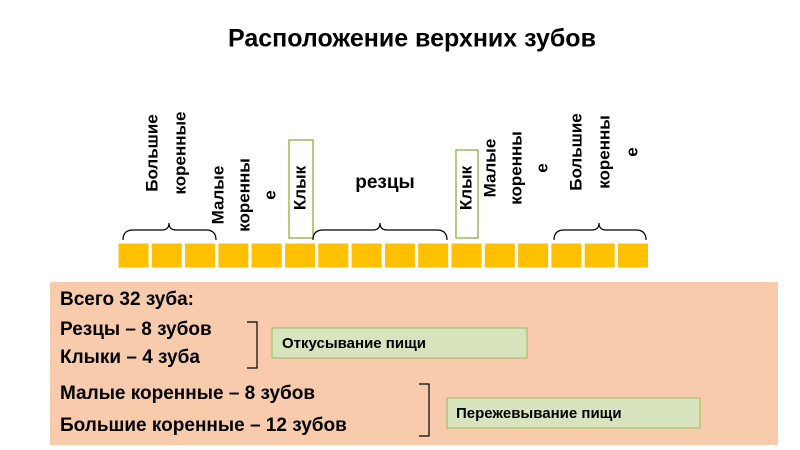 The width and height of the screenshot is (800, 450). What do you see at coordinates (179, 152) in the screenshot?
I see `tooth-label: коренные` at bounding box center [179, 152].